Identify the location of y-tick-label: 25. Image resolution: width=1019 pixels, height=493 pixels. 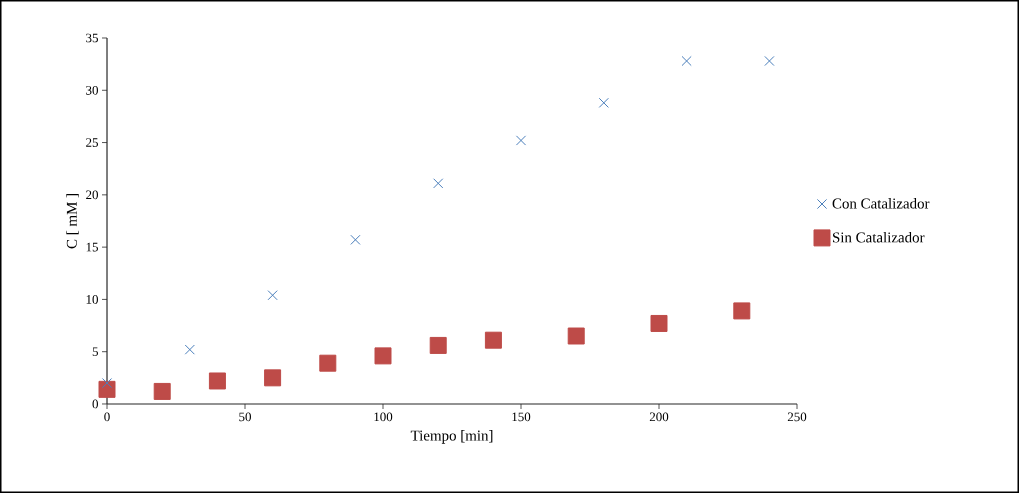
(92, 142).